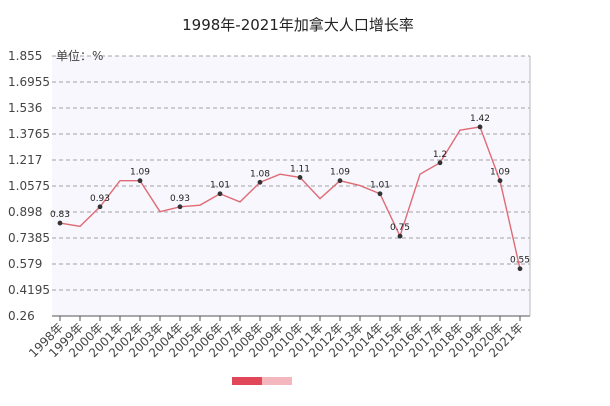 This screenshot has width=610, height=406. I want to click on data-label: 0.55, so click(520, 261).